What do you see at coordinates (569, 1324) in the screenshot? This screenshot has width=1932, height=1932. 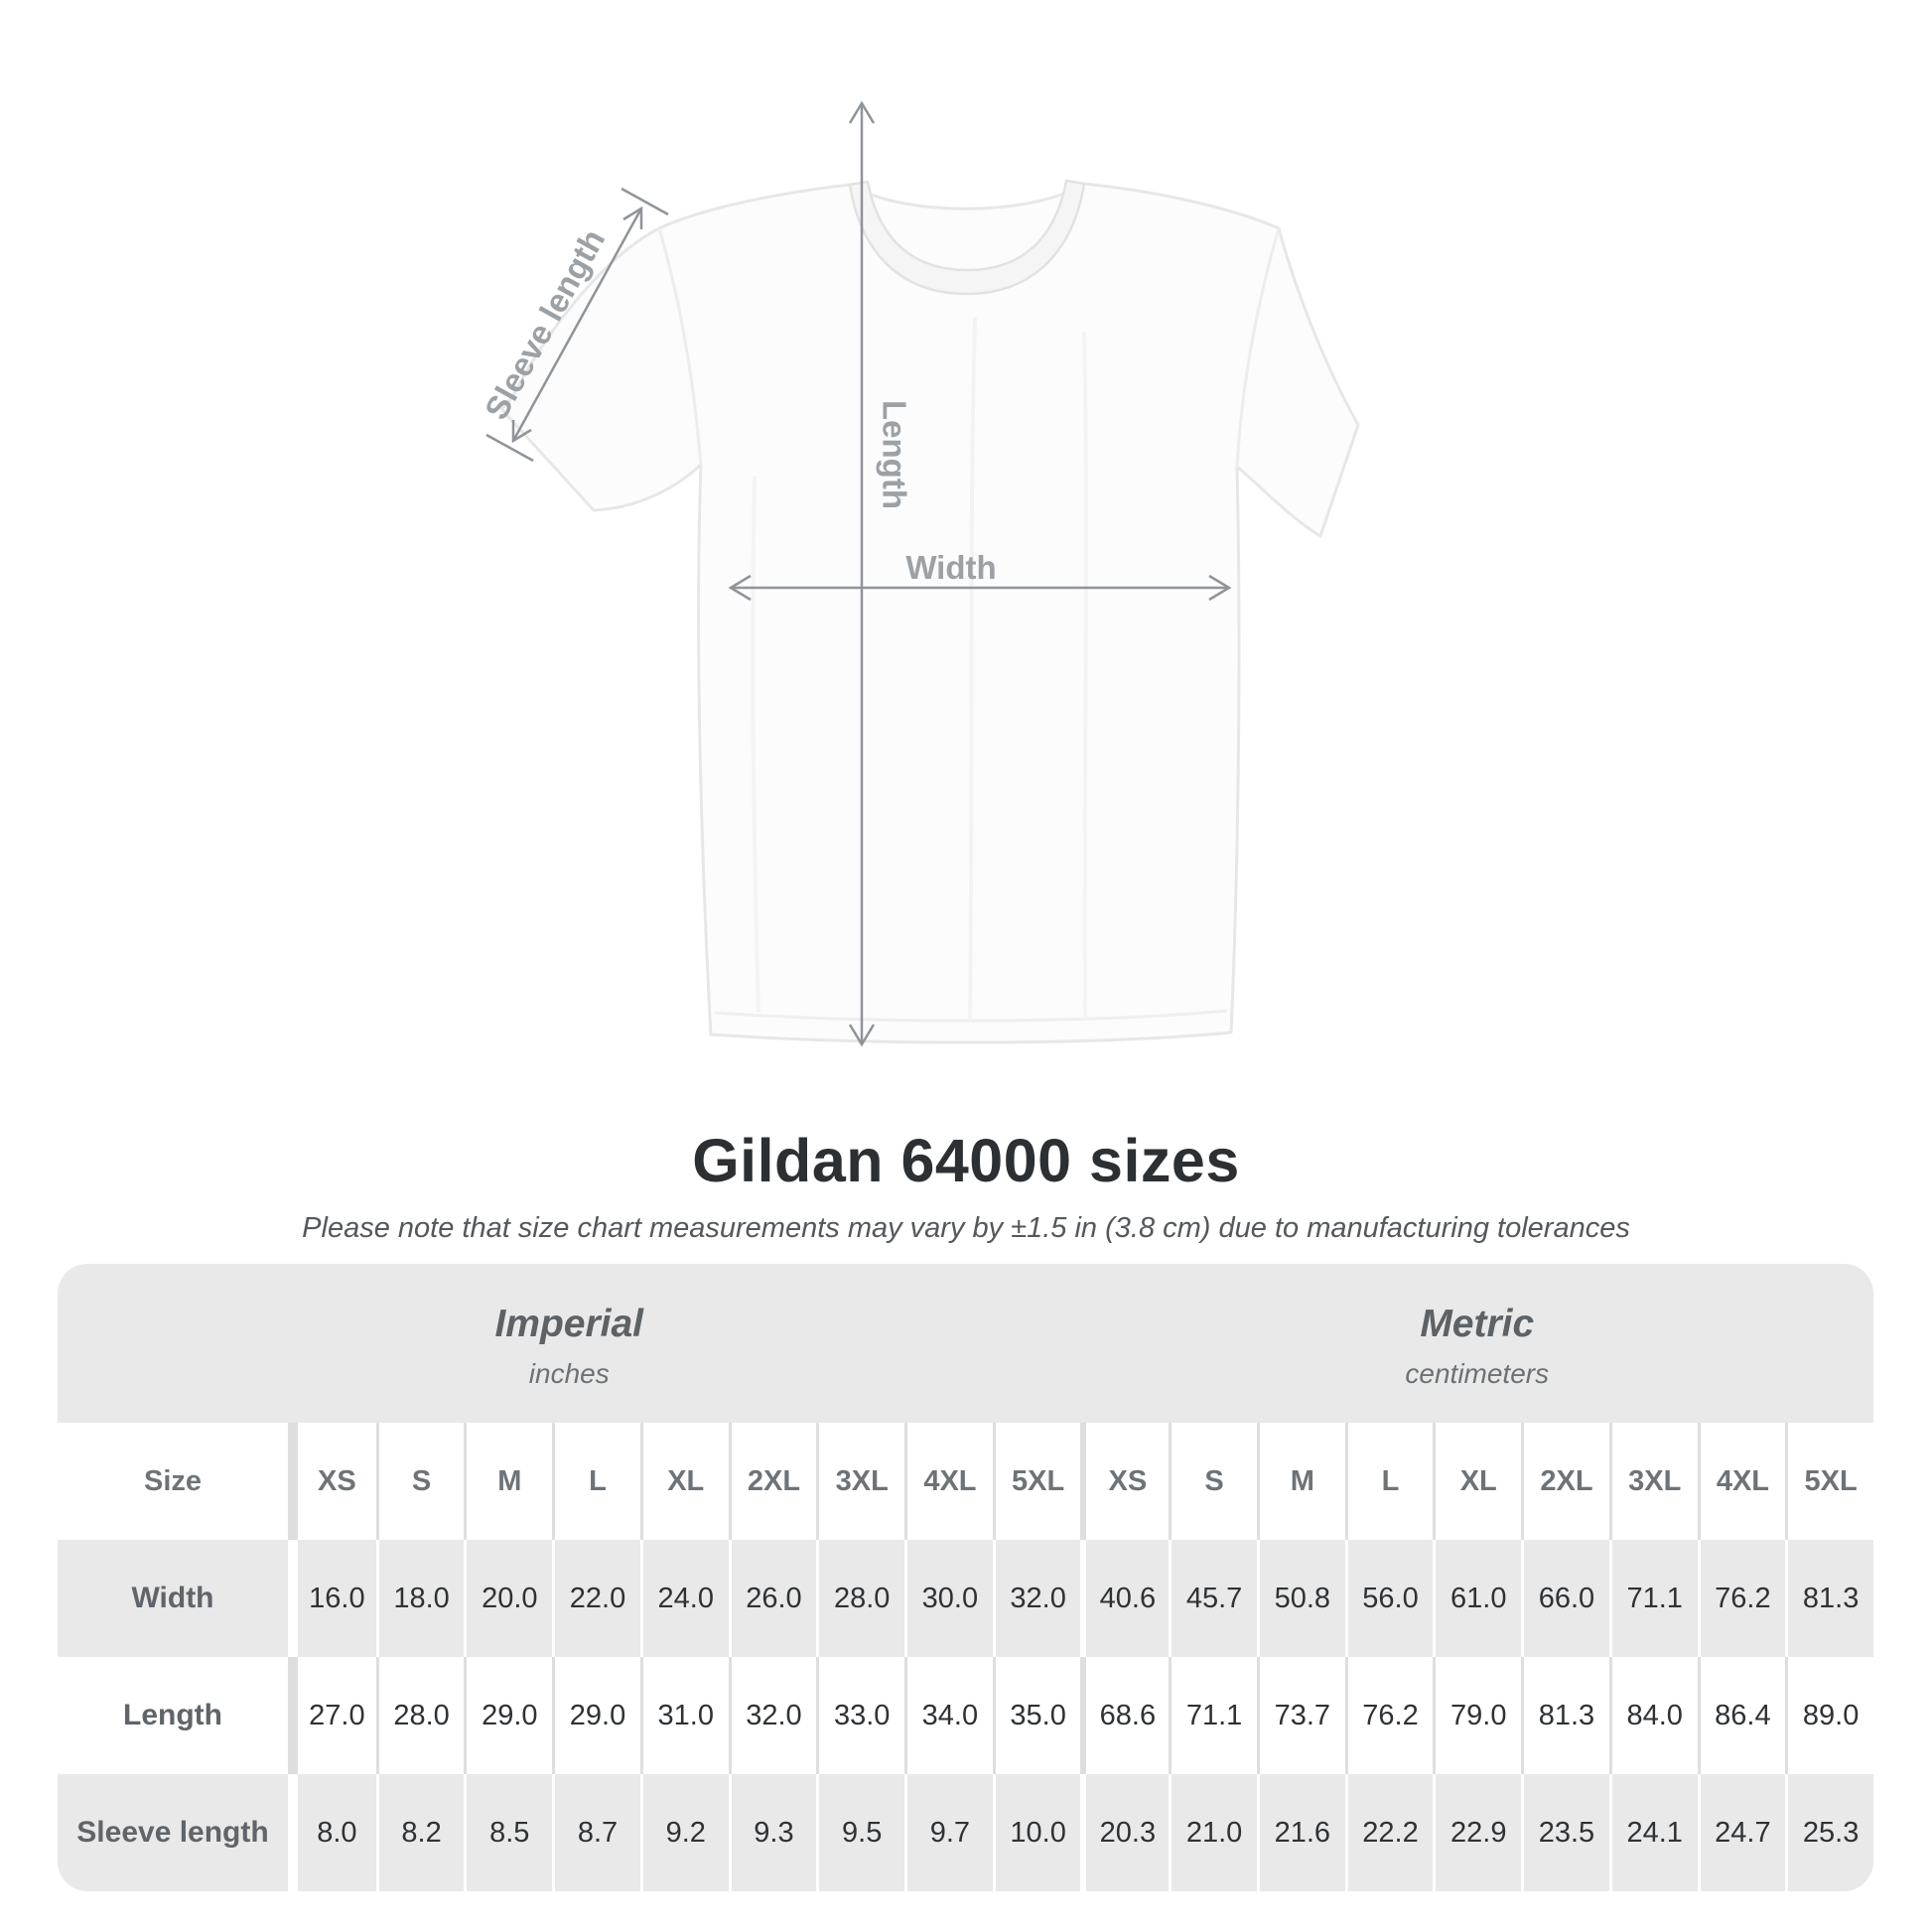 I see `imperial-label: Imperial` at bounding box center [569, 1324].